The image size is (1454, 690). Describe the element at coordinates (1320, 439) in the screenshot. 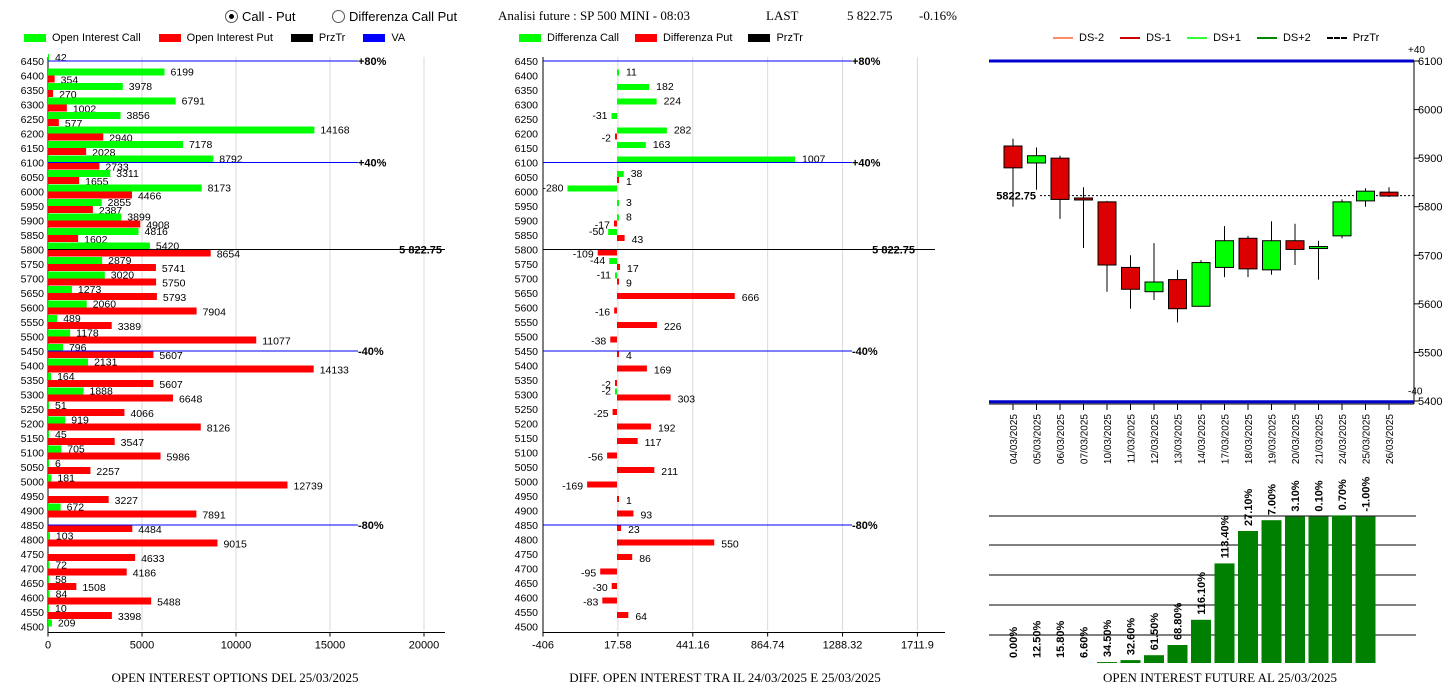

I see `date-label: 21/03/2025` at that location.